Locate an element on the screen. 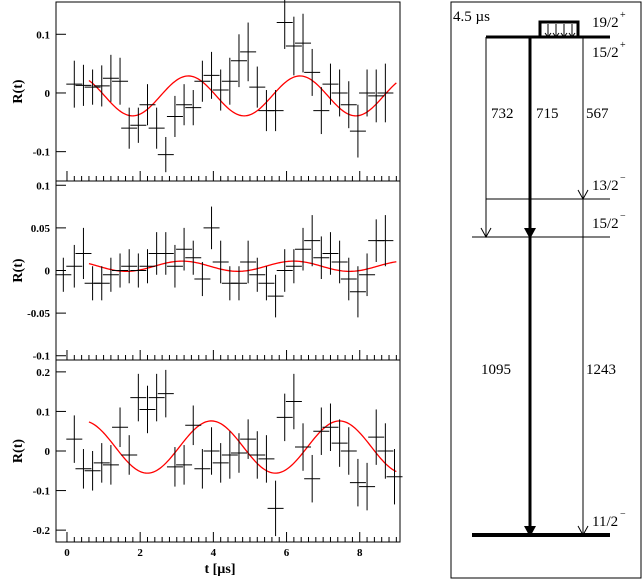 This screenshot has width=644, height=582. transition-567: 567 is located at coordinates (593, 119).